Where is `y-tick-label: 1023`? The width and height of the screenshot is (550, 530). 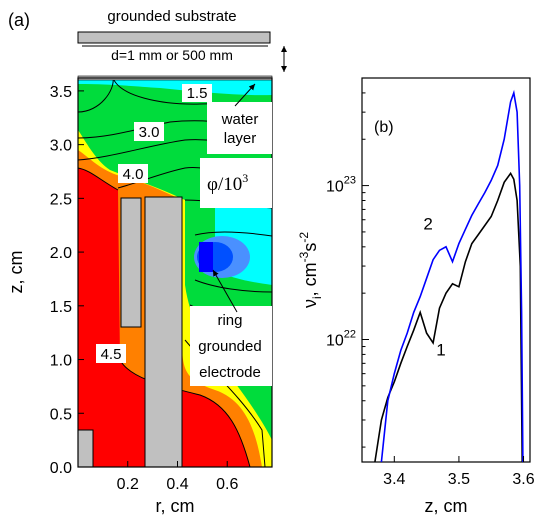
y-tick-label: 1023 is located at coordinates (341, 185).